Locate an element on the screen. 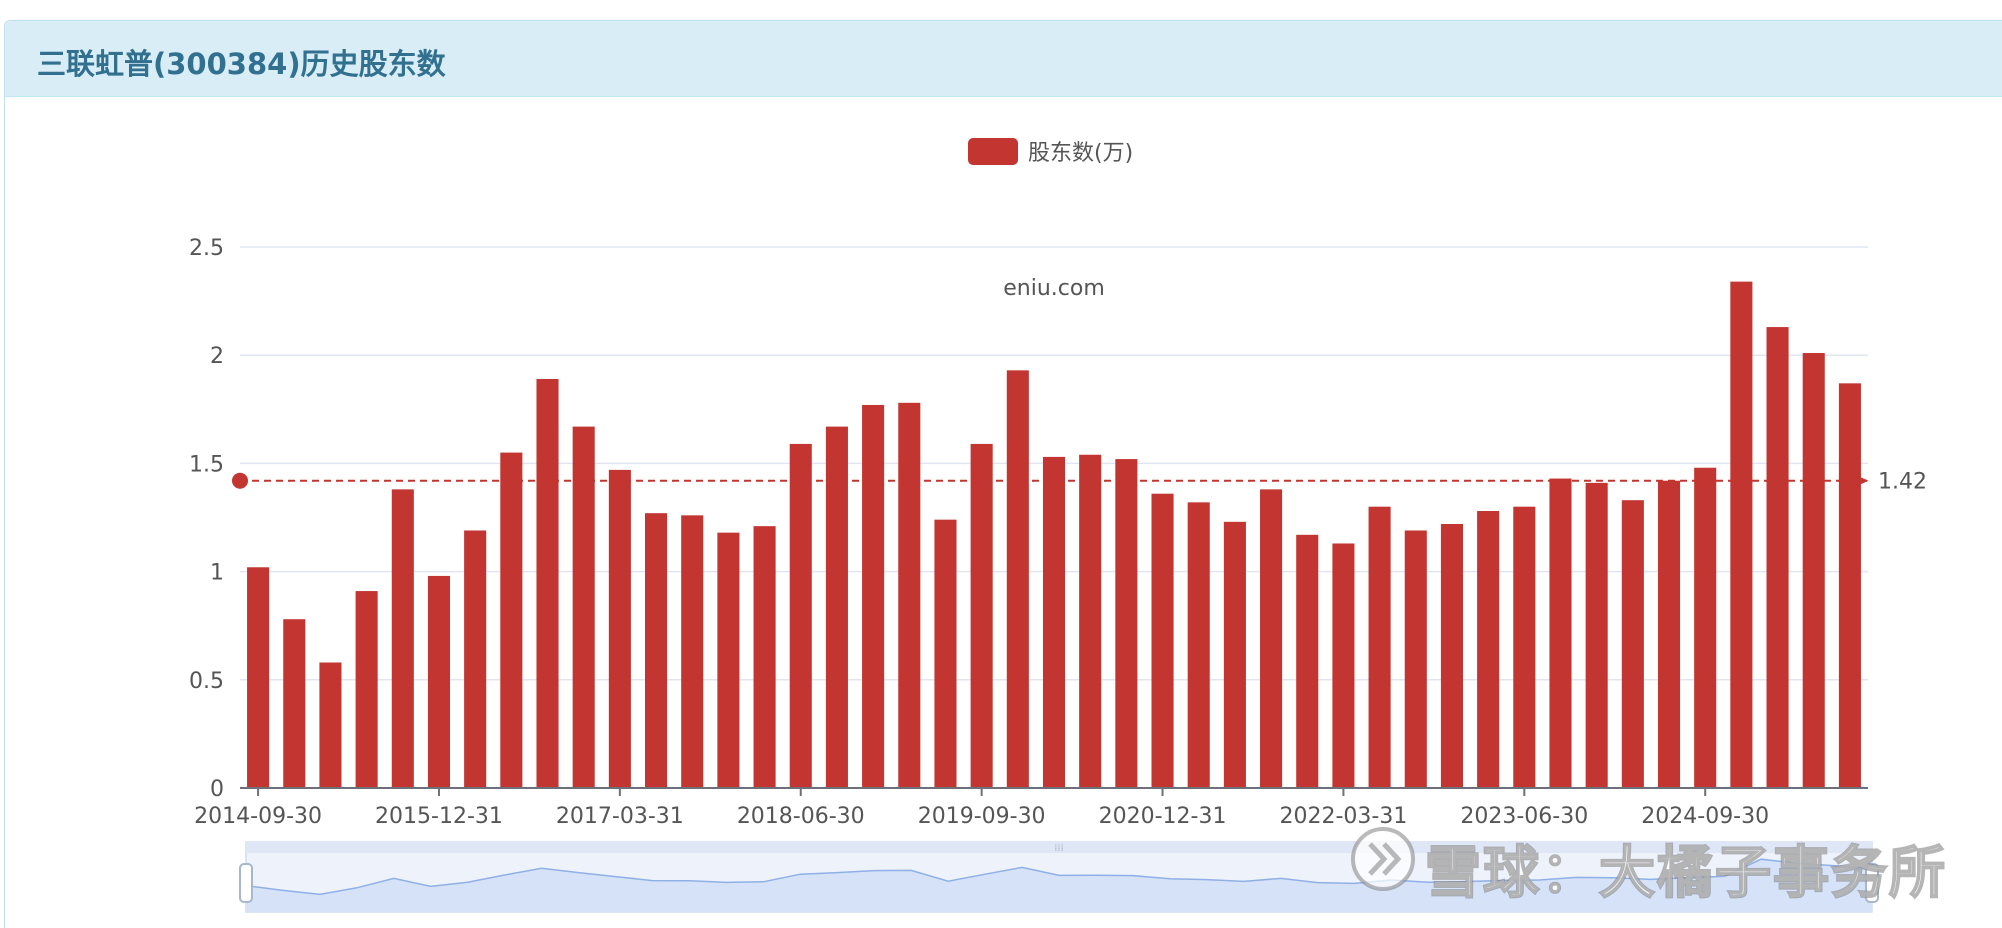 The height and width of the screenshot is (928, 2002). y-tick-label: 1.5 is located at coordinates (206, 464).